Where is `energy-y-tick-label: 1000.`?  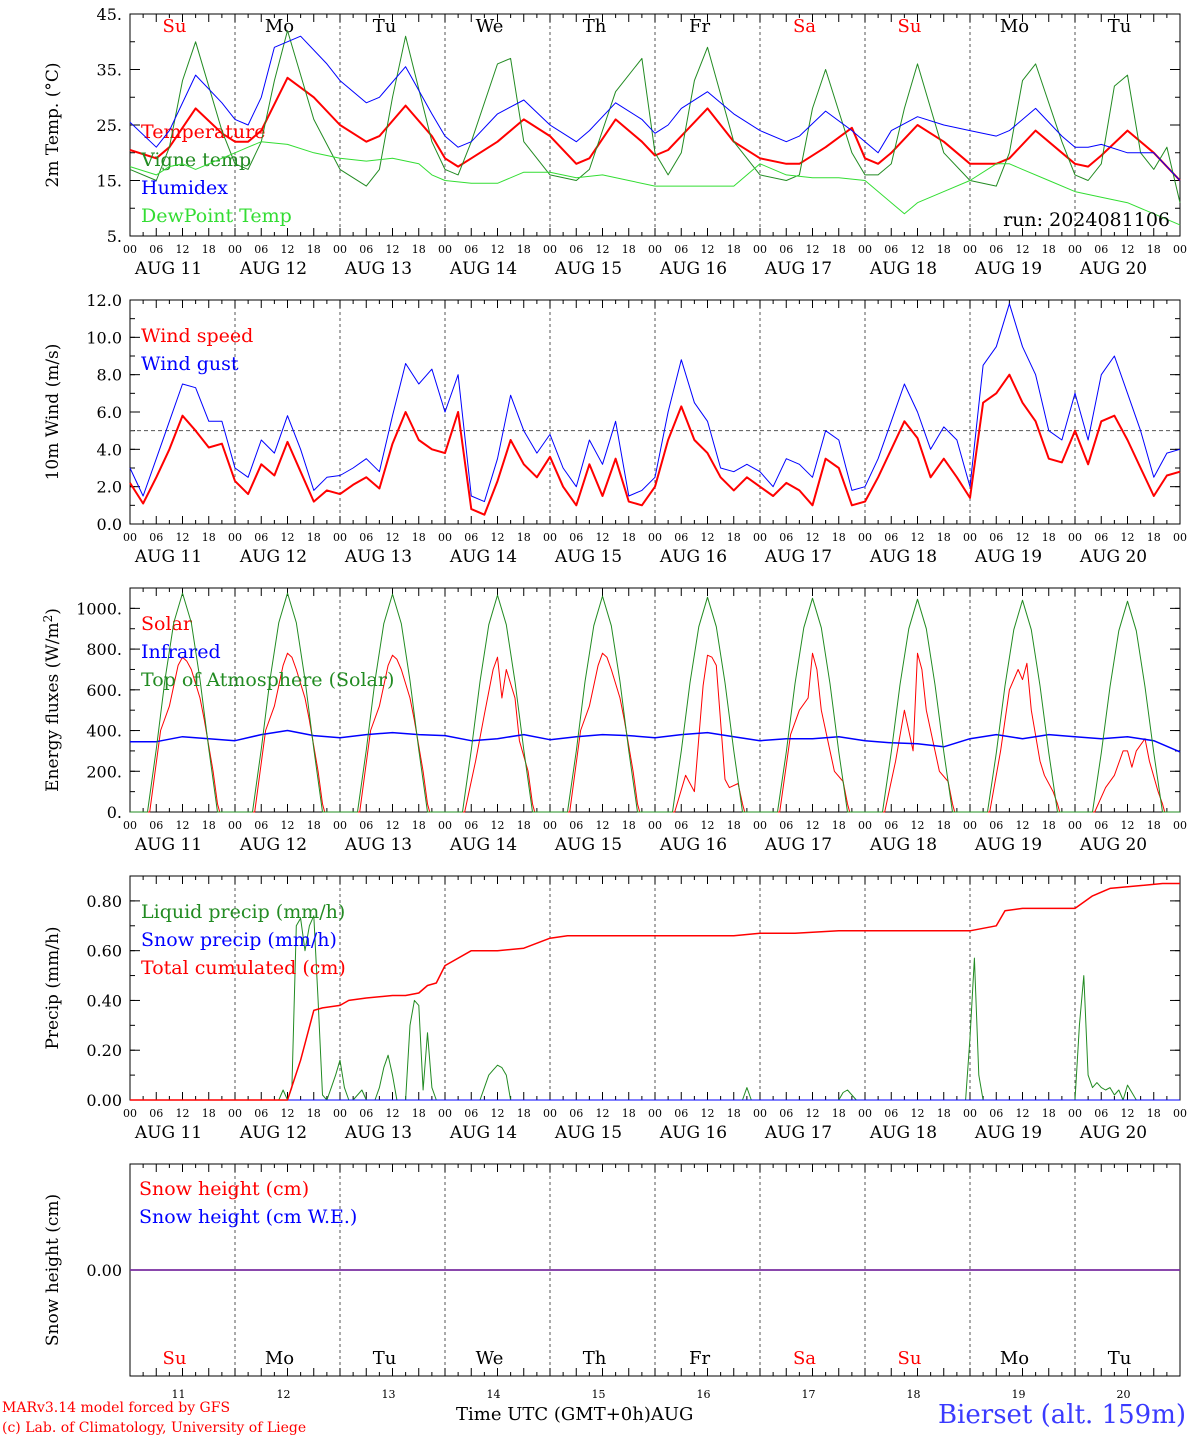
energy-y-tick-label: 1000. is located at coordinates (99, 608).